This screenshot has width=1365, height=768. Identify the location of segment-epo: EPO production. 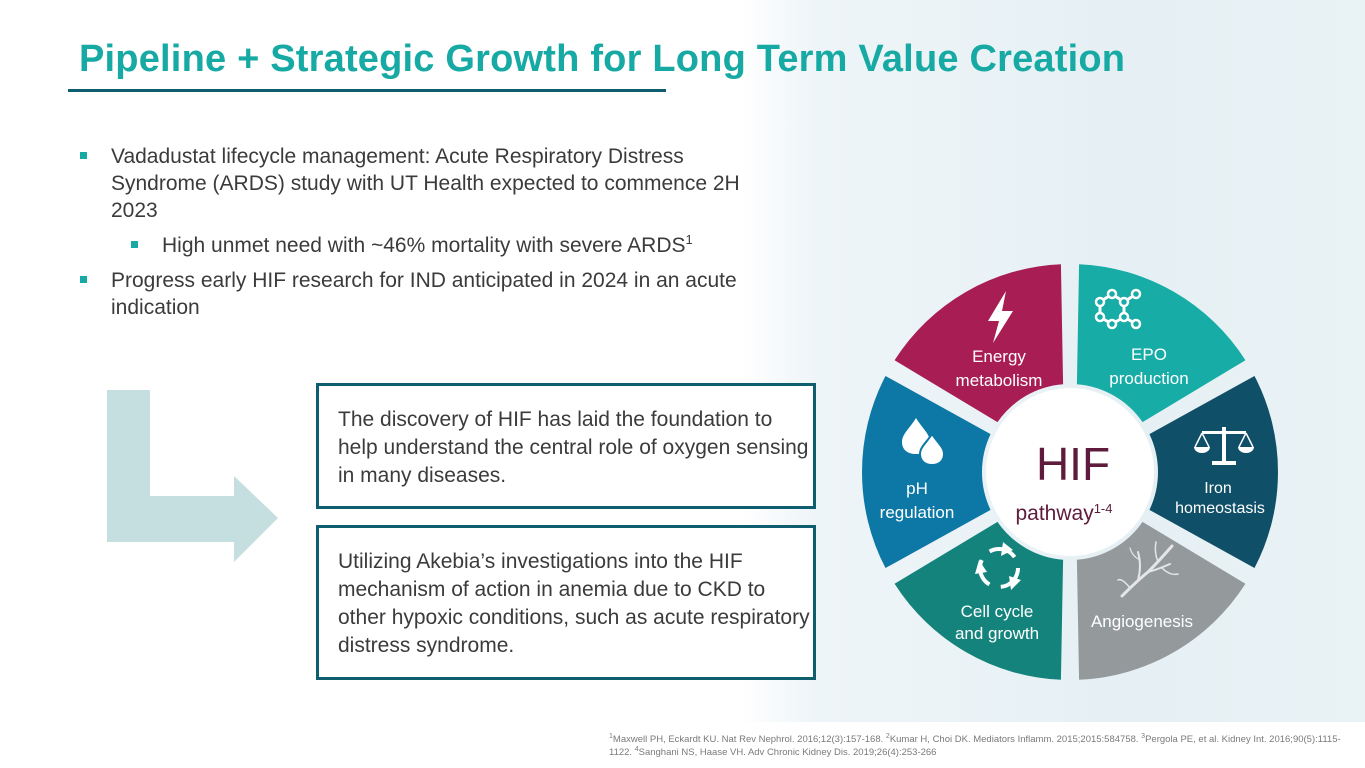
(1161, 343).